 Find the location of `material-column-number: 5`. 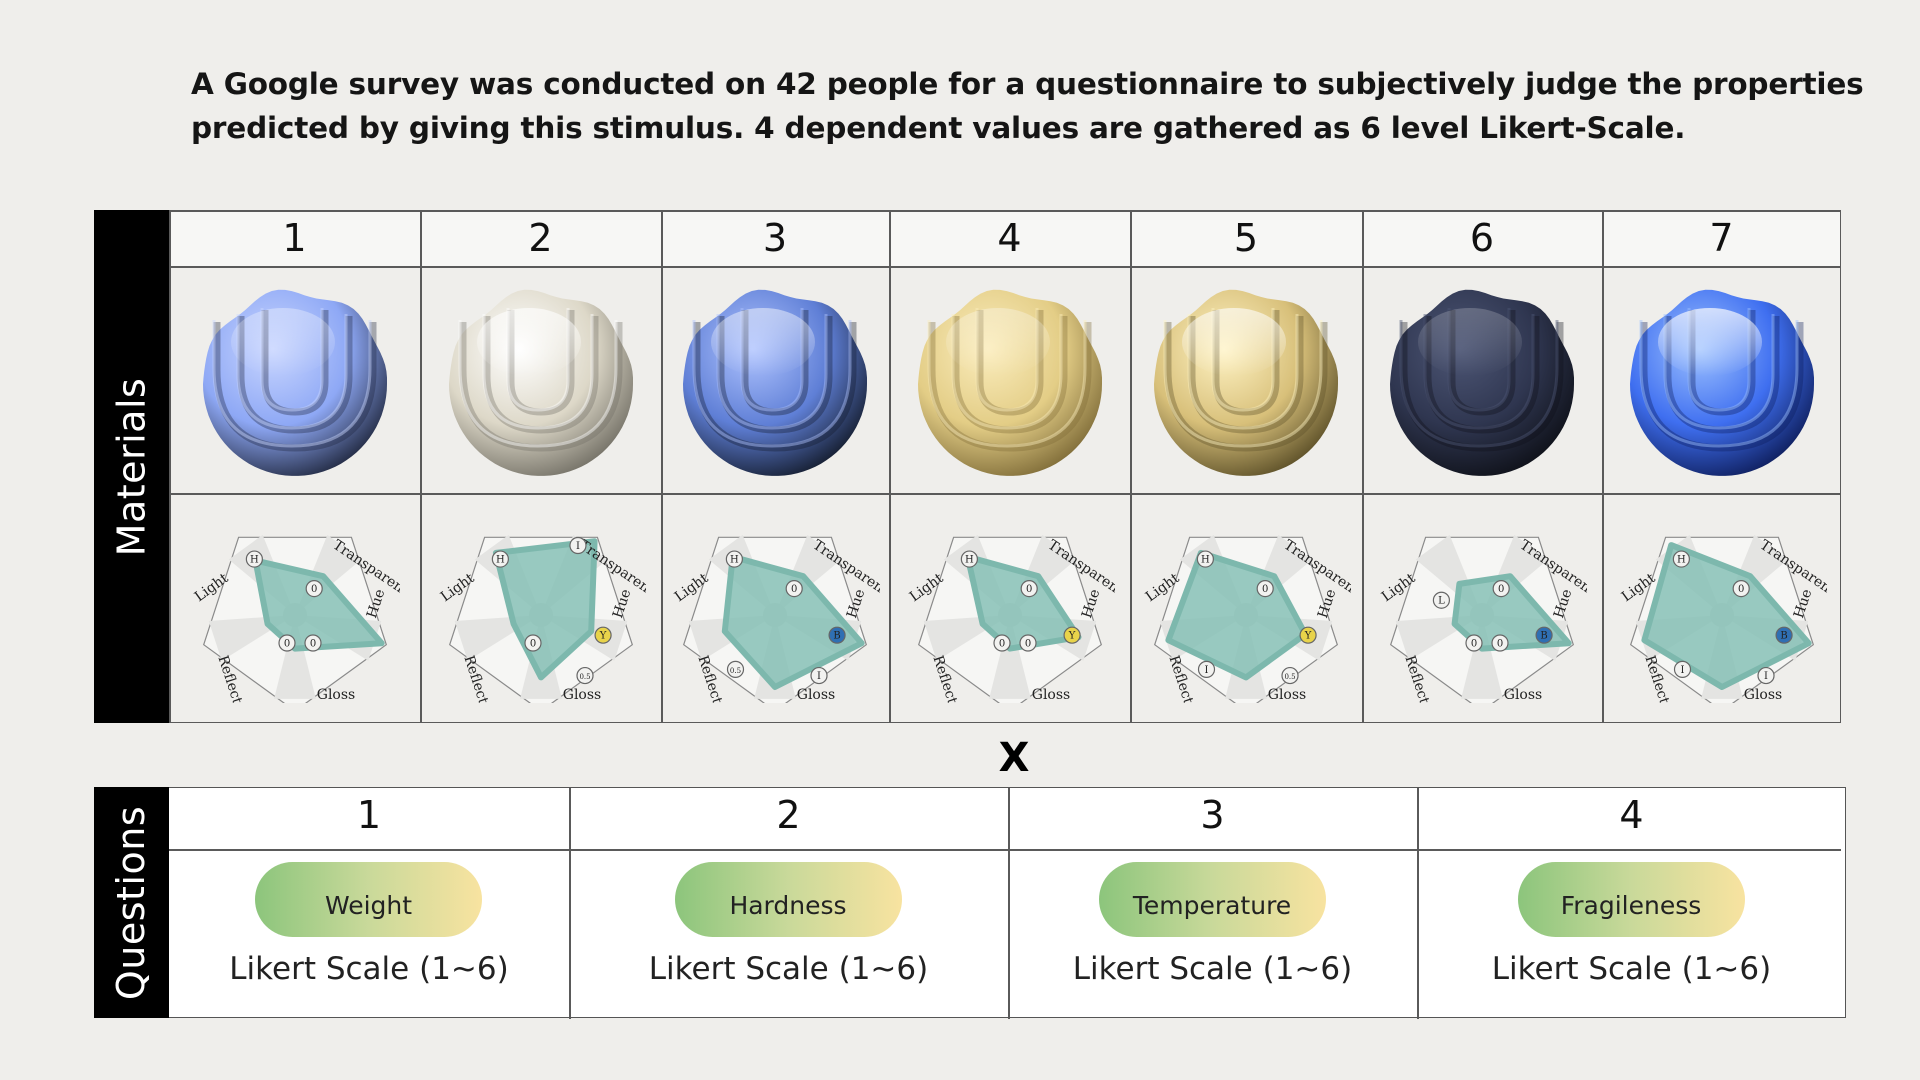

material-column-number: 5 is located at coordinates (1246, 238).